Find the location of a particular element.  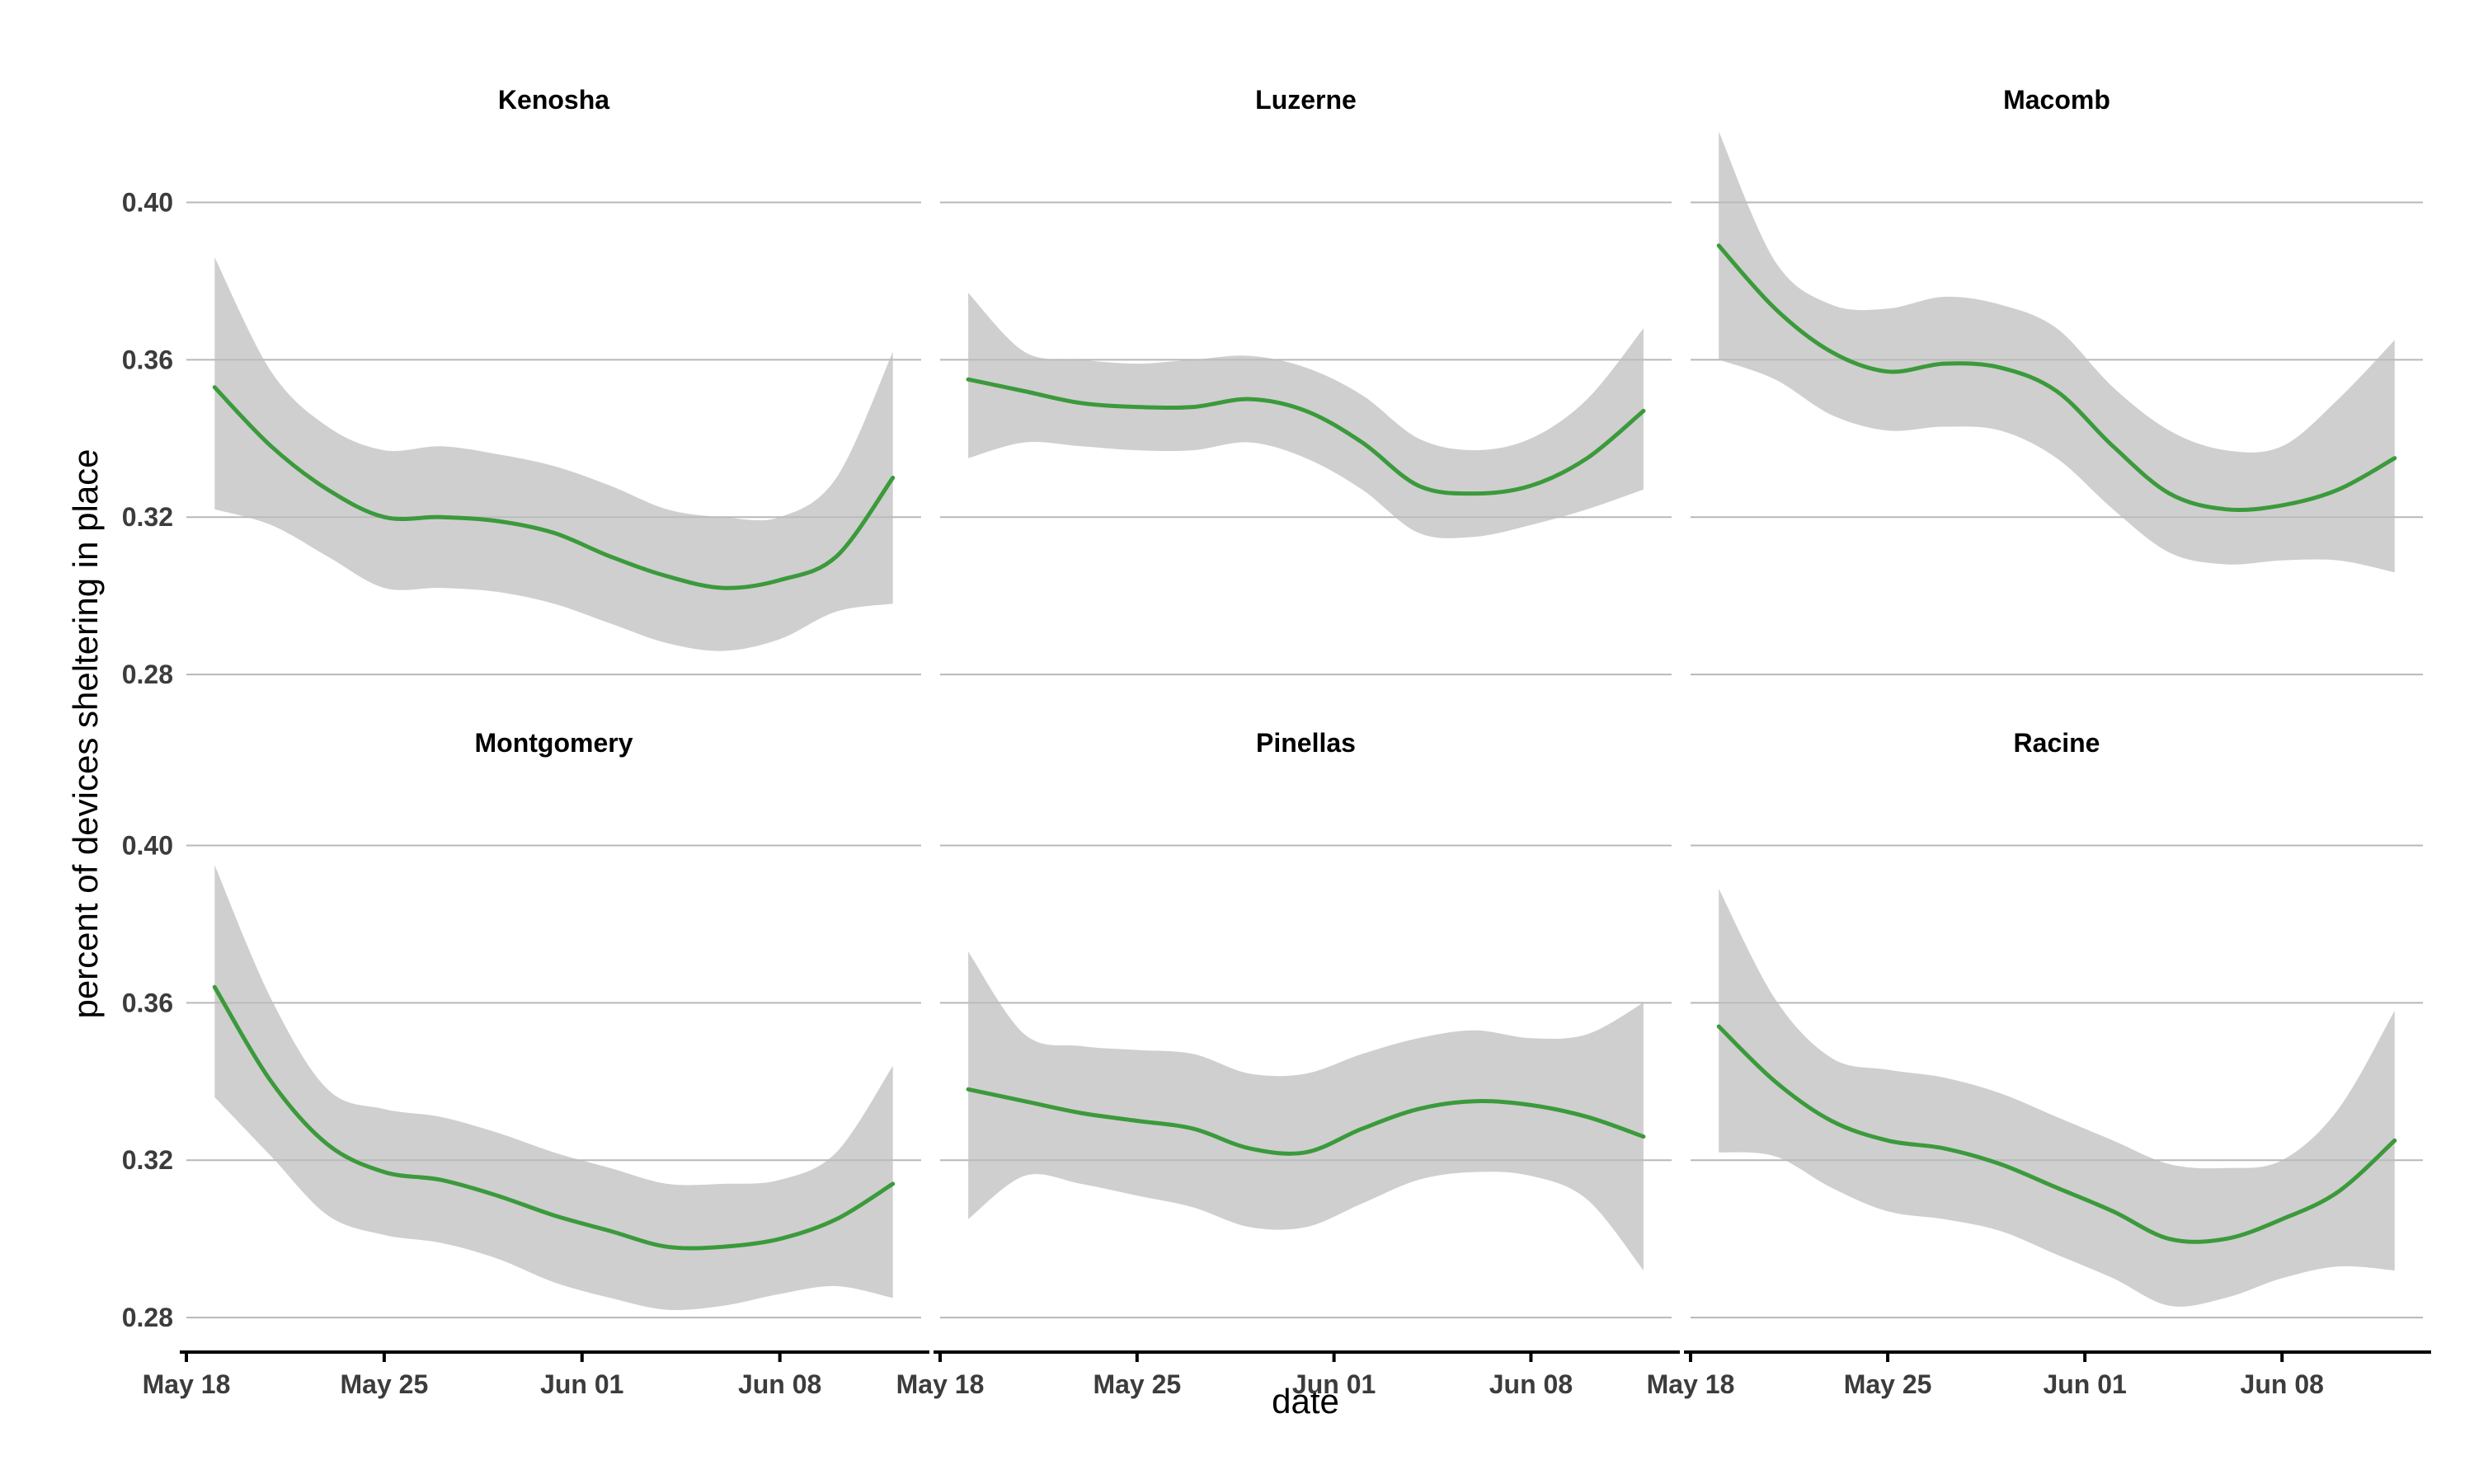

confidence-band-macomb is located at coordinates (2057, 352).